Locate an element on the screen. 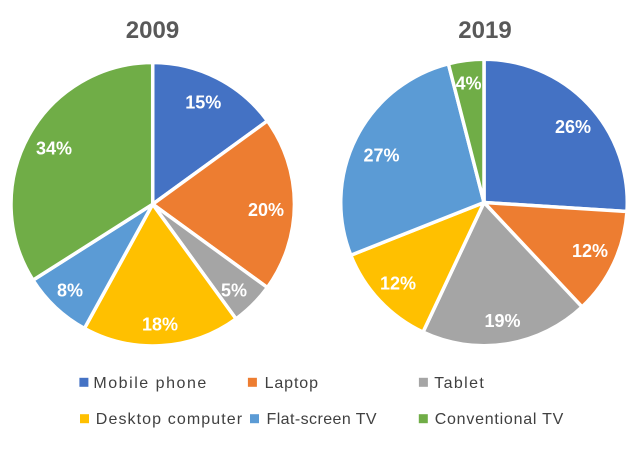 Image resolution: width=640 pixels, height=458 pixels. svg-text: 34% is located at coordinates (54, 149).